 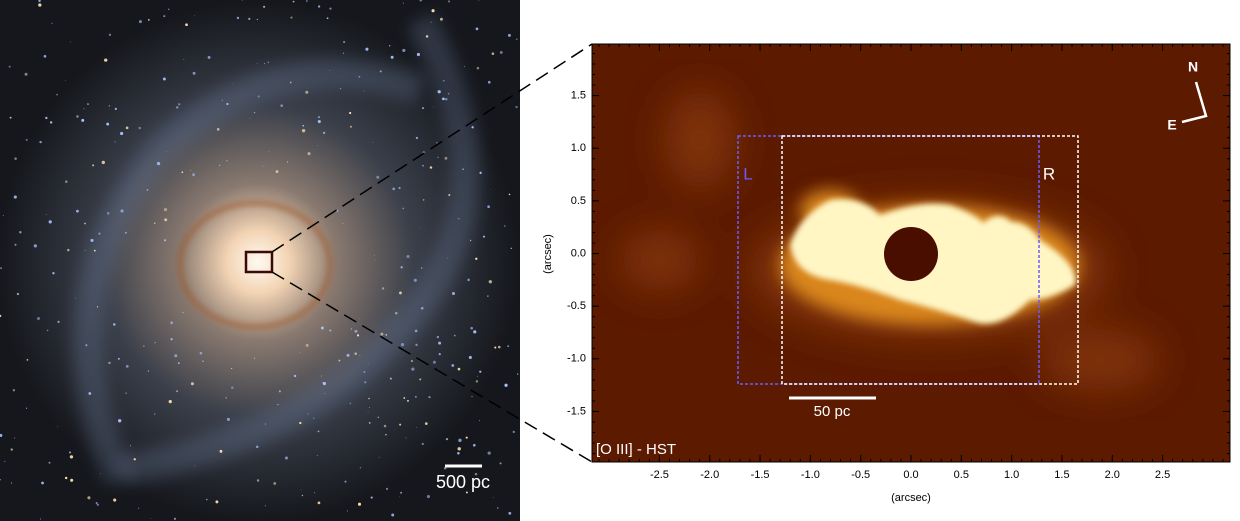 I want to click on x-tick-label: -1.5, so click(x=760, y=475).